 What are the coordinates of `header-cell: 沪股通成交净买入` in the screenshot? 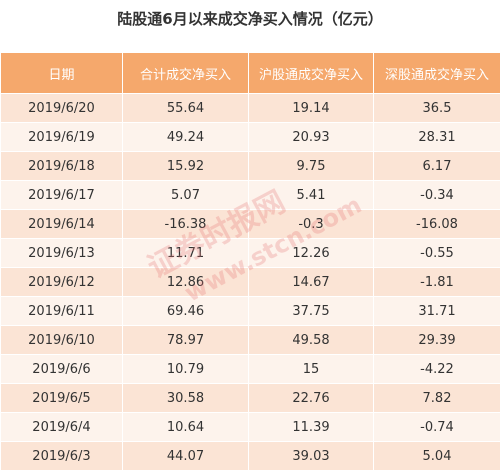 It's located at (311, 73).